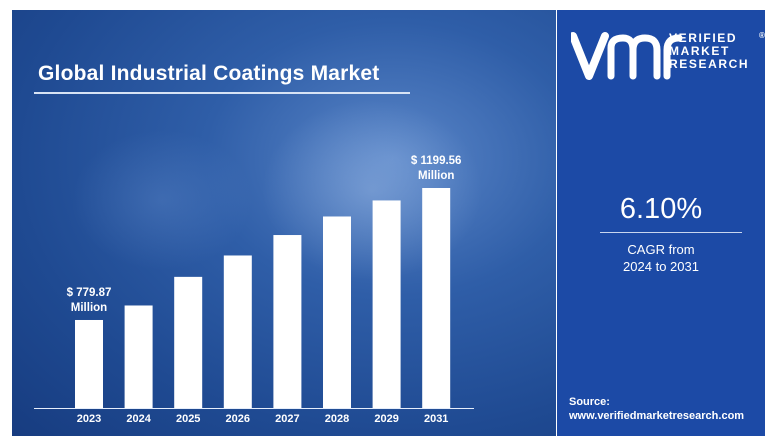 This screenshot has height=446, width=775. I want to click on bar-2029, so click(386, 304).